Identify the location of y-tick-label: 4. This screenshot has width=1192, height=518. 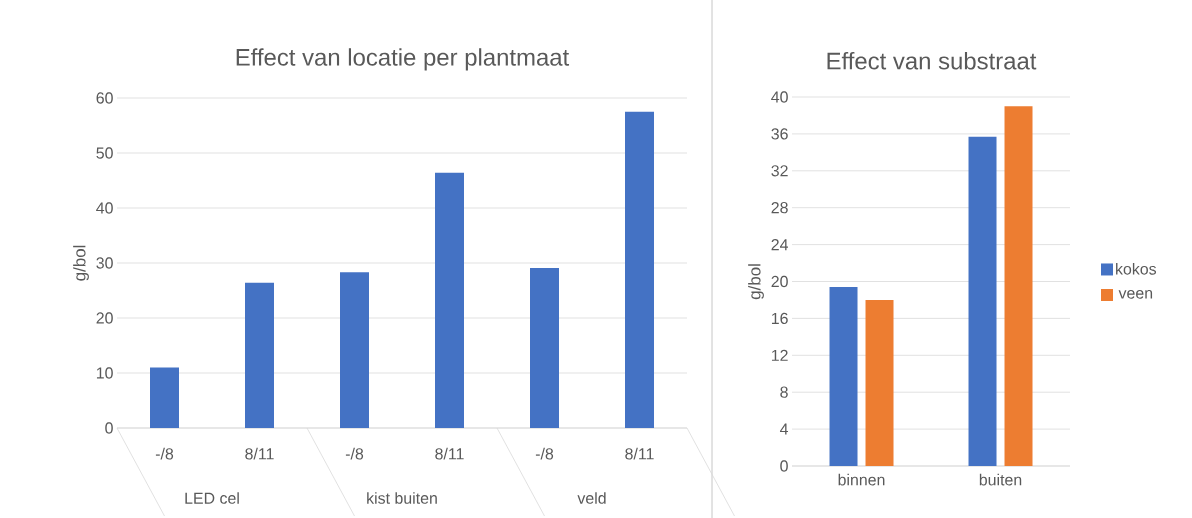
(784, 429).